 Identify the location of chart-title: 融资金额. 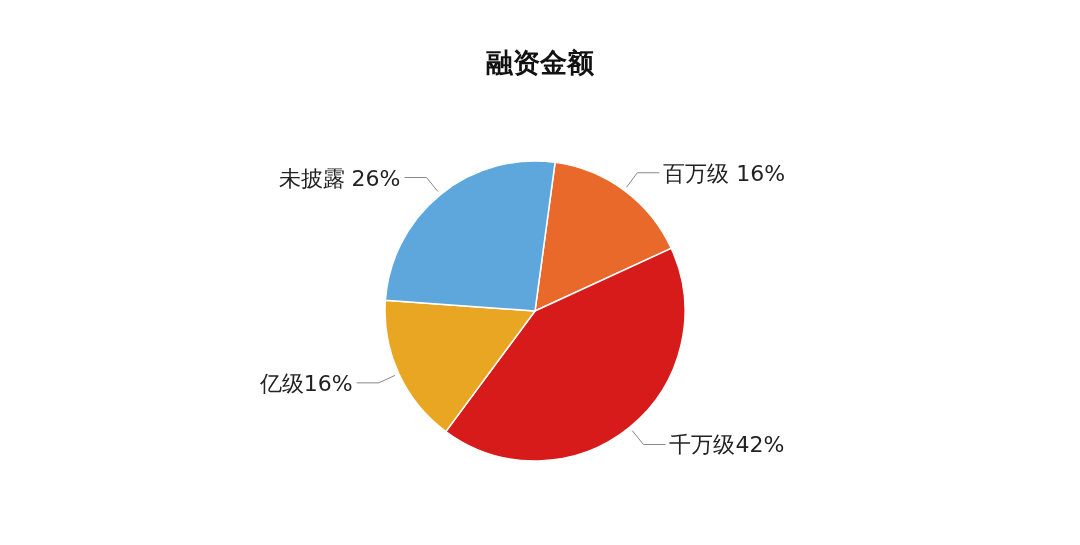
(540, 62).